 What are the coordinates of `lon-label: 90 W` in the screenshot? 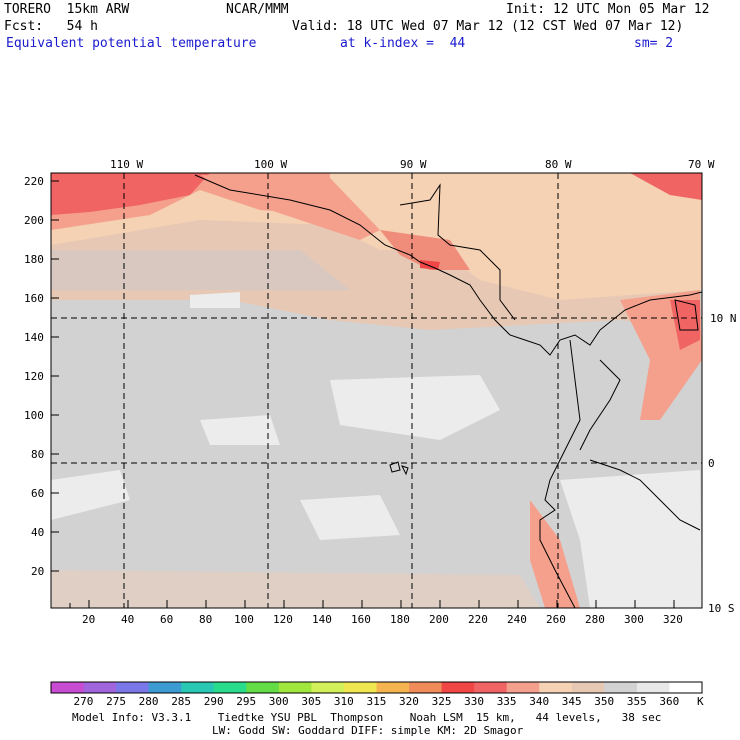 It's located at (413, 164).